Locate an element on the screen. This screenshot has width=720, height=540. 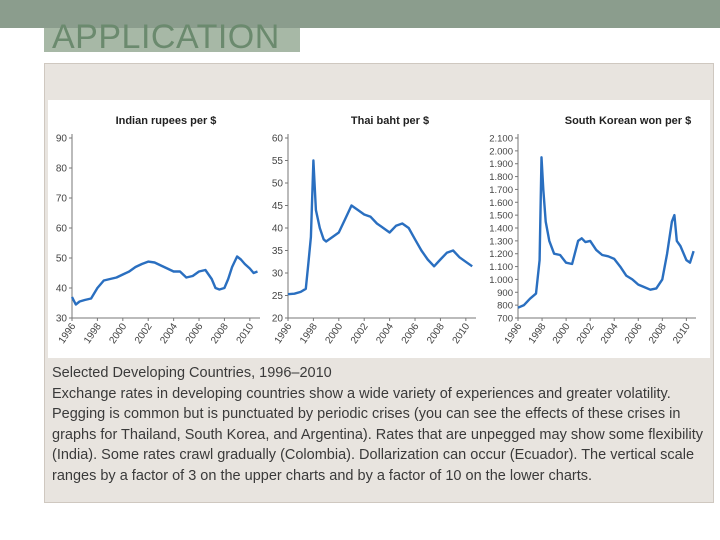
slide-title: APPLICATION is located at coordinates (166, 37).